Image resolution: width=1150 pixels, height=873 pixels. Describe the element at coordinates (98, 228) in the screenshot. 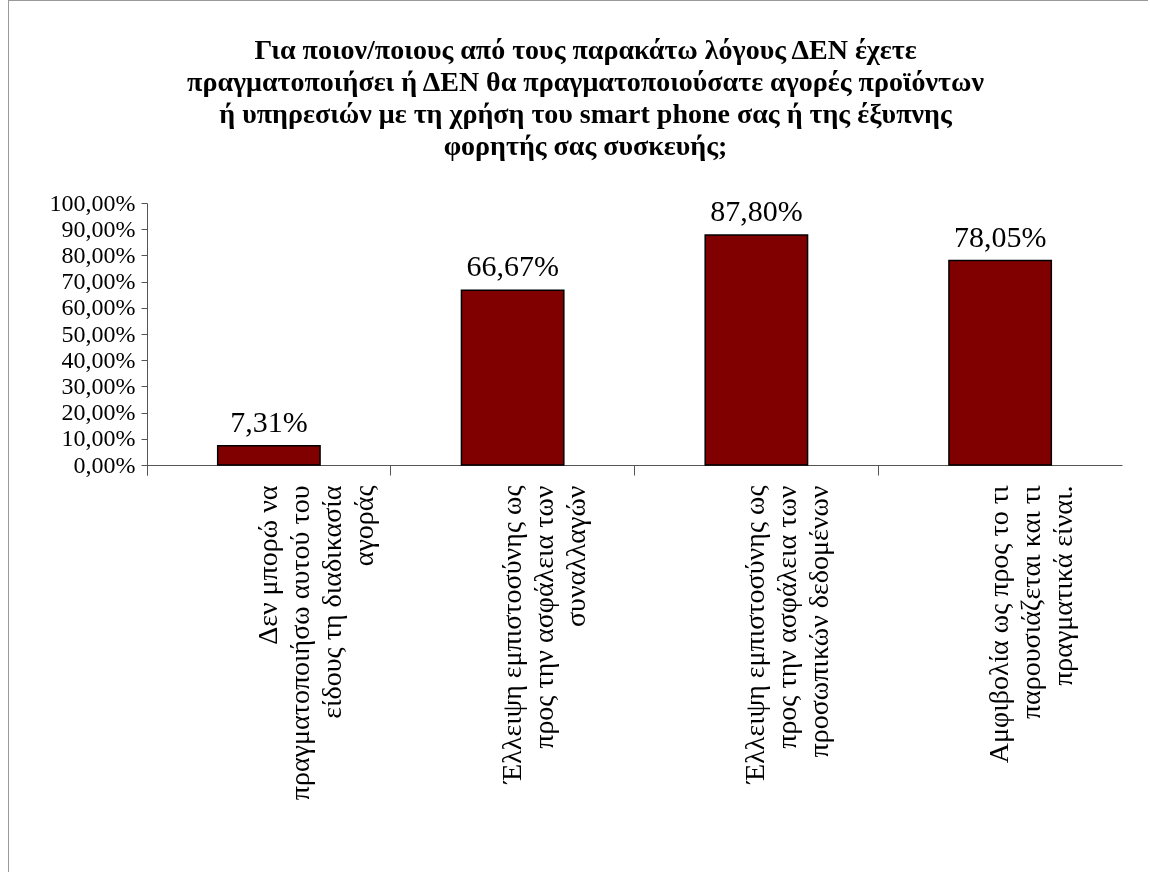

I see `y-tick-label: 90,00%` at that location.